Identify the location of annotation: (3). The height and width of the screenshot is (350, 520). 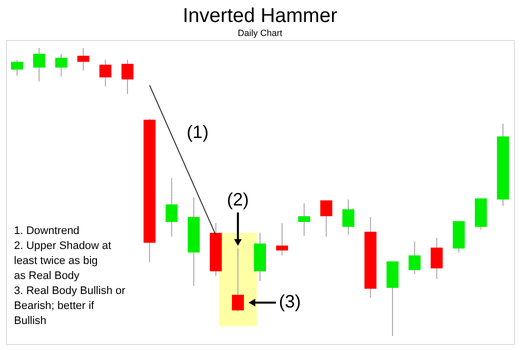
(289, 302).